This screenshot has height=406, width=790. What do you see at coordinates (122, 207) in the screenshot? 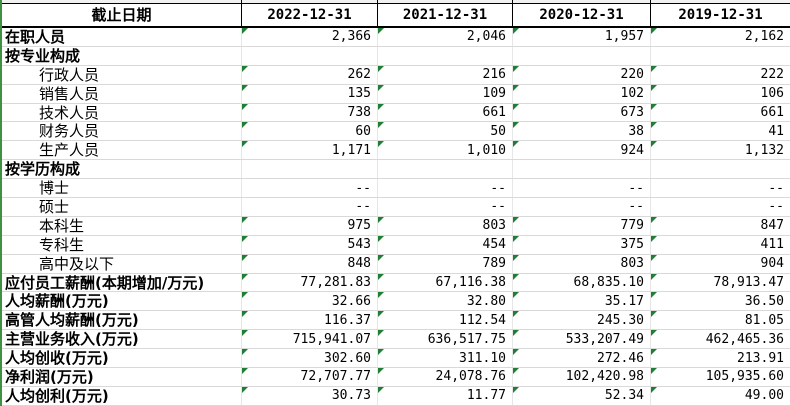
I see `row-label-cell: 硕士` at bounding box center [122, 207].